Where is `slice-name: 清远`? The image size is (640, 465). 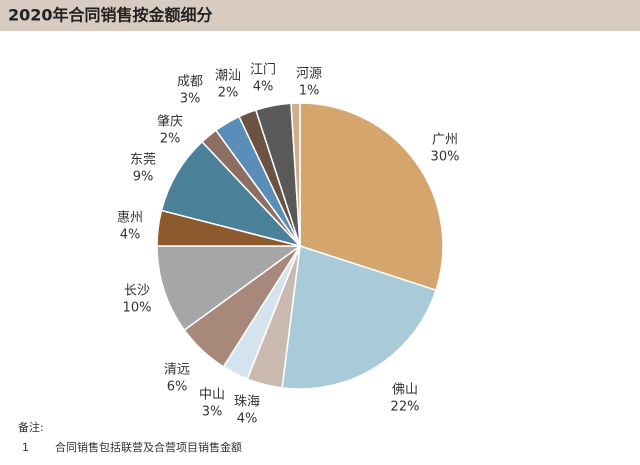 slice-name: 清远 is located at coordinates (177, 370).